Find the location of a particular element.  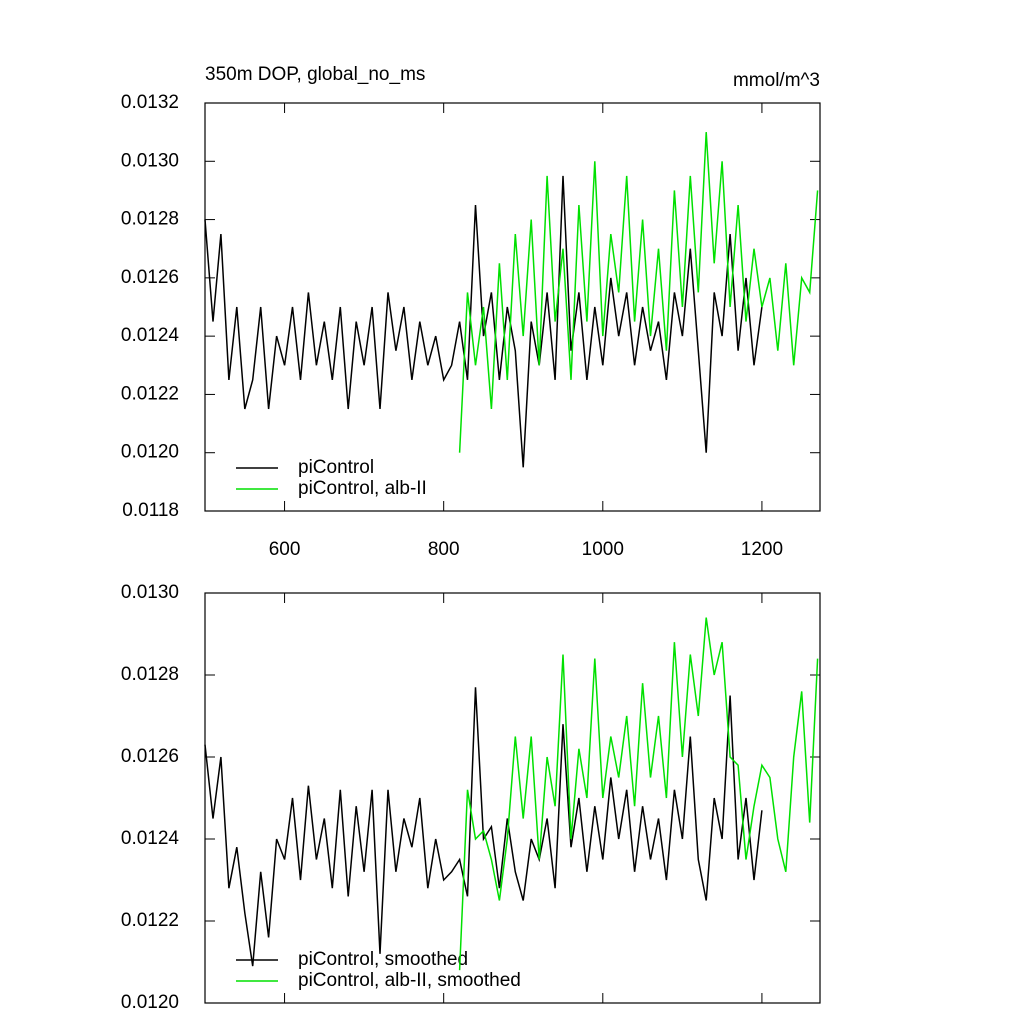

legend-label: piControl, alb-II, smoothed is located at coordinates (409, 980).